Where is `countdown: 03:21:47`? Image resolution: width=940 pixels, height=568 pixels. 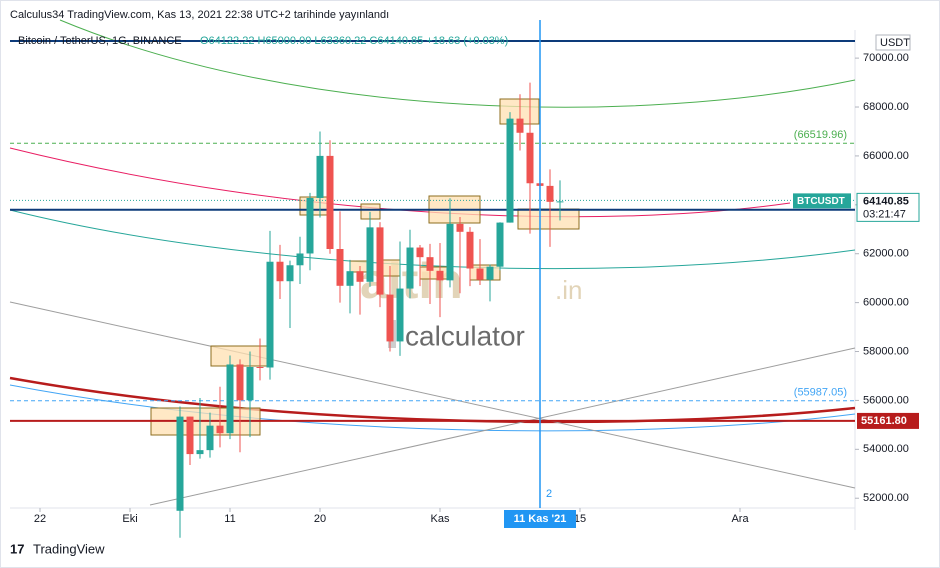 countdown: 03:21:47 is located at coordinates (884, 214).